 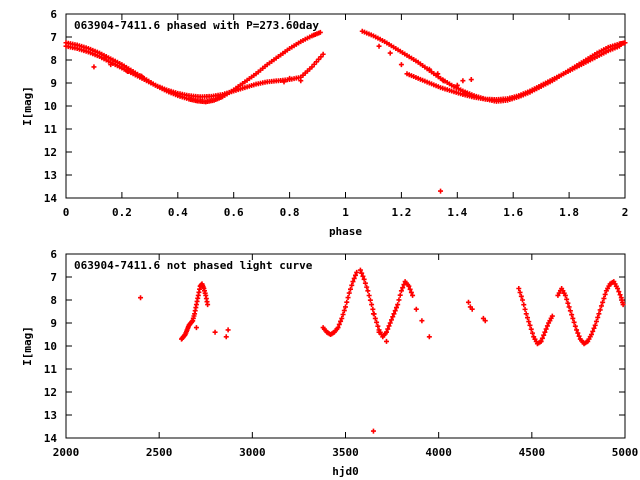 What do you see at coordinates (457, 212) in the screenshot?
I see `x-tick-label: 1.4` at bounding box center [457, 212].